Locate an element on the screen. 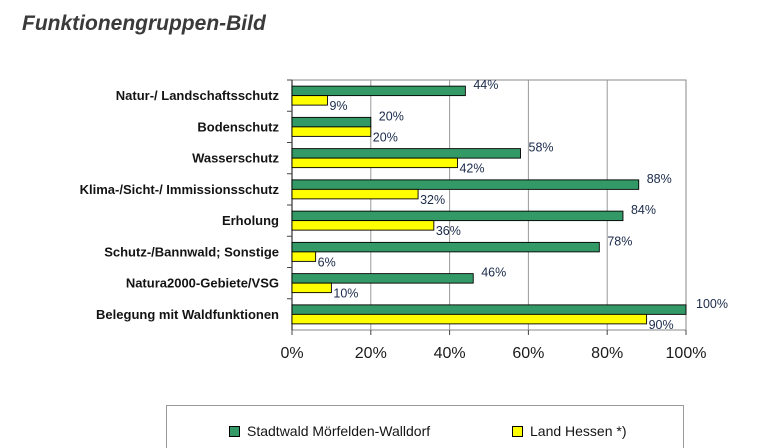 This screenshot has height=448, width=780. value-label-land-hessen: 20% is located at coordinates (385, 137).